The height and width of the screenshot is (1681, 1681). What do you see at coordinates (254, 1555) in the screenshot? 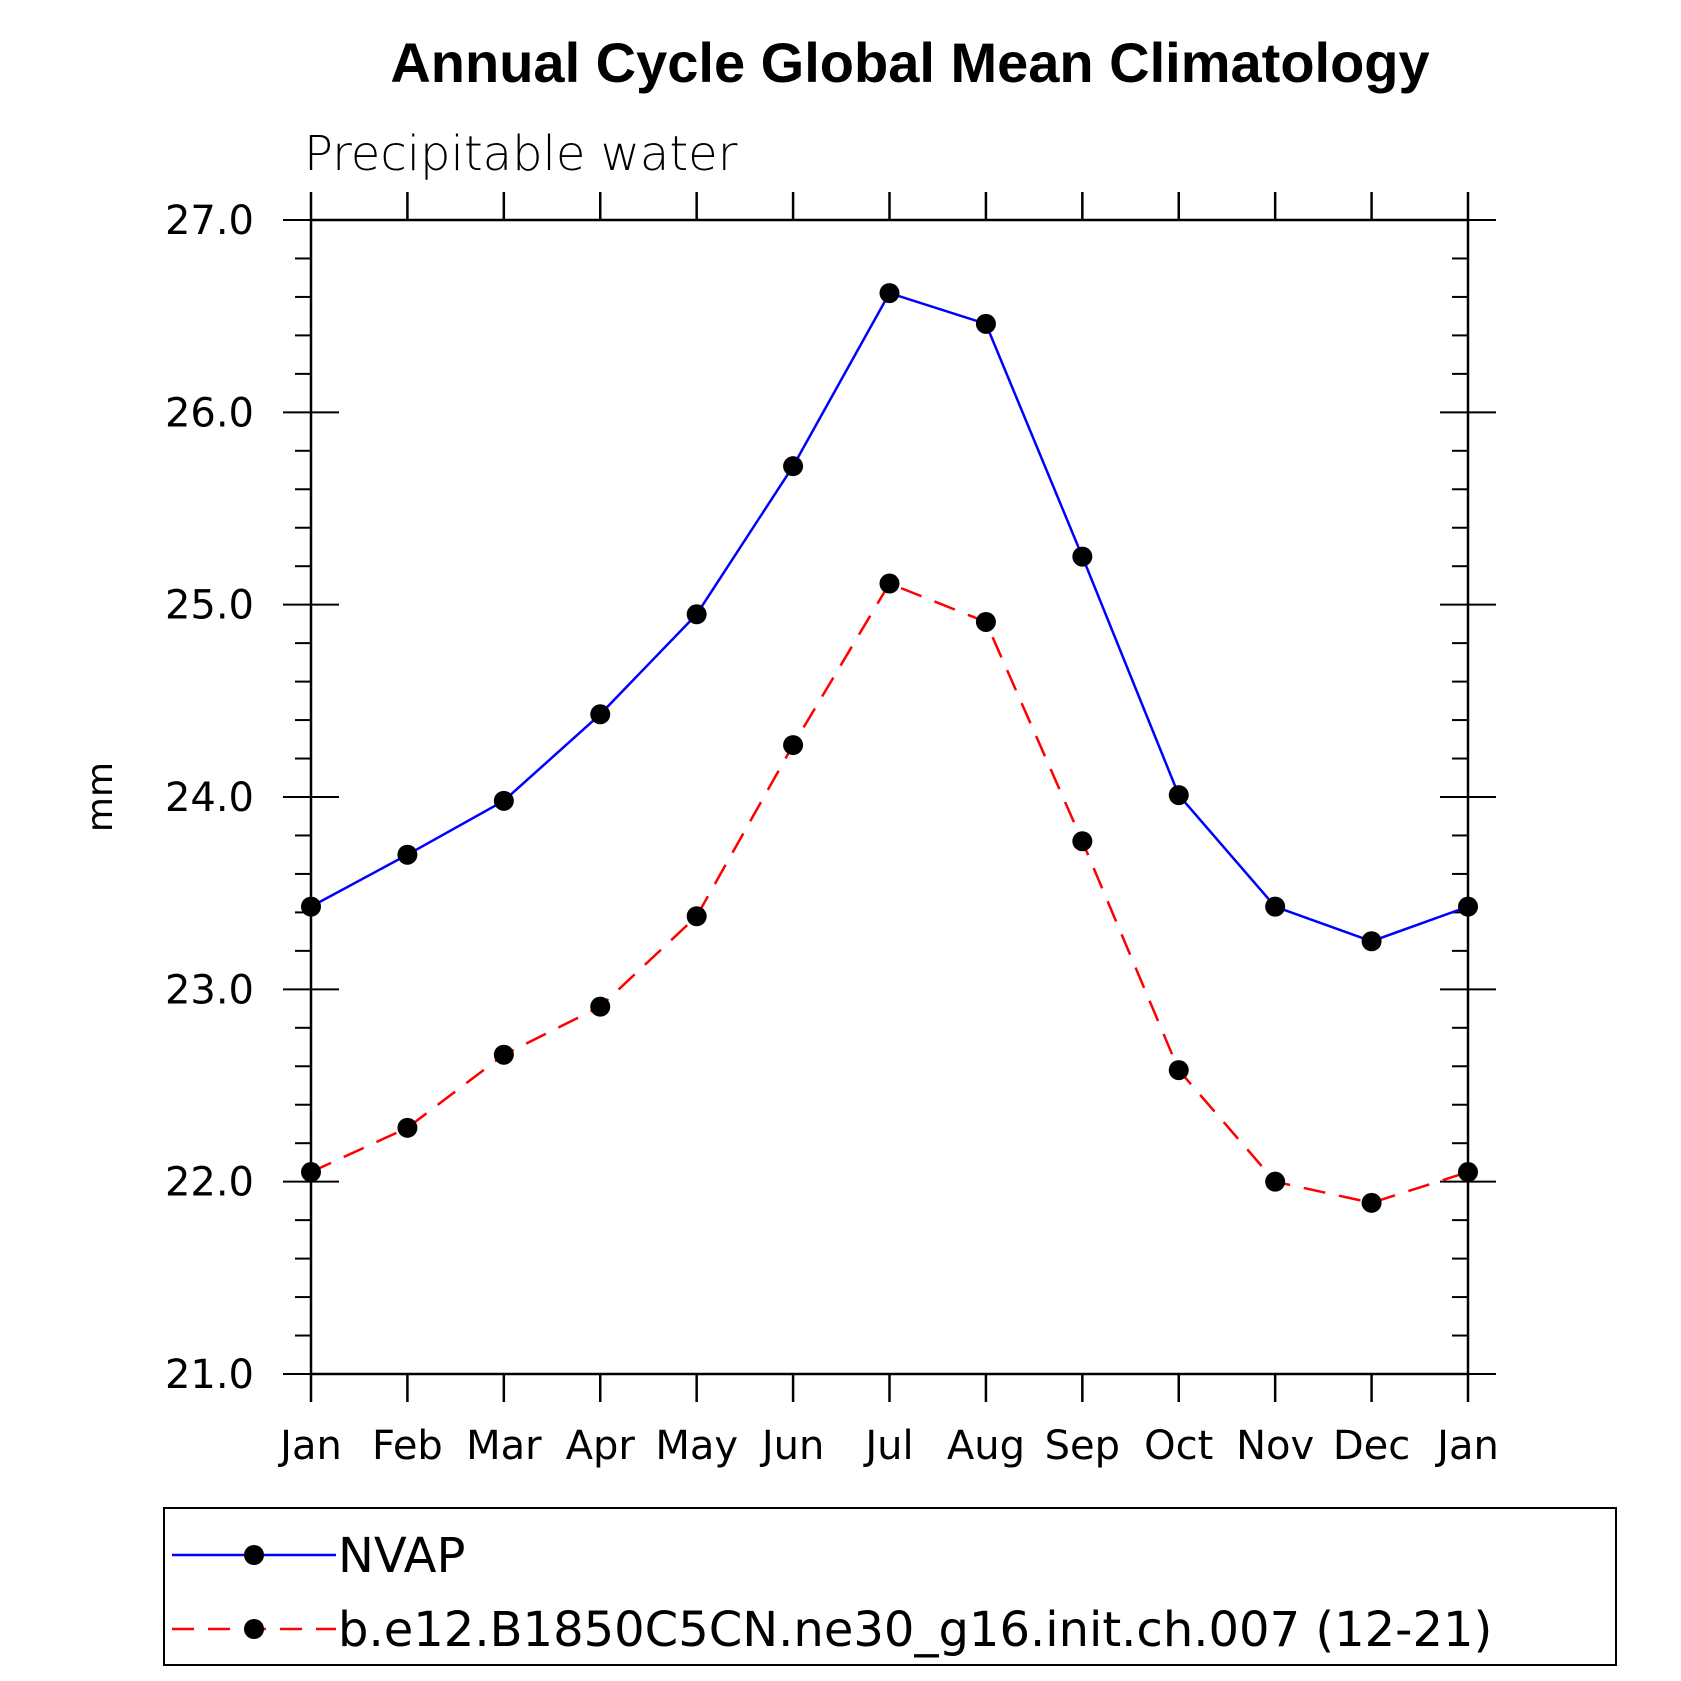
I see `legend-marker-nvap` at bounding box center [254, 1555].